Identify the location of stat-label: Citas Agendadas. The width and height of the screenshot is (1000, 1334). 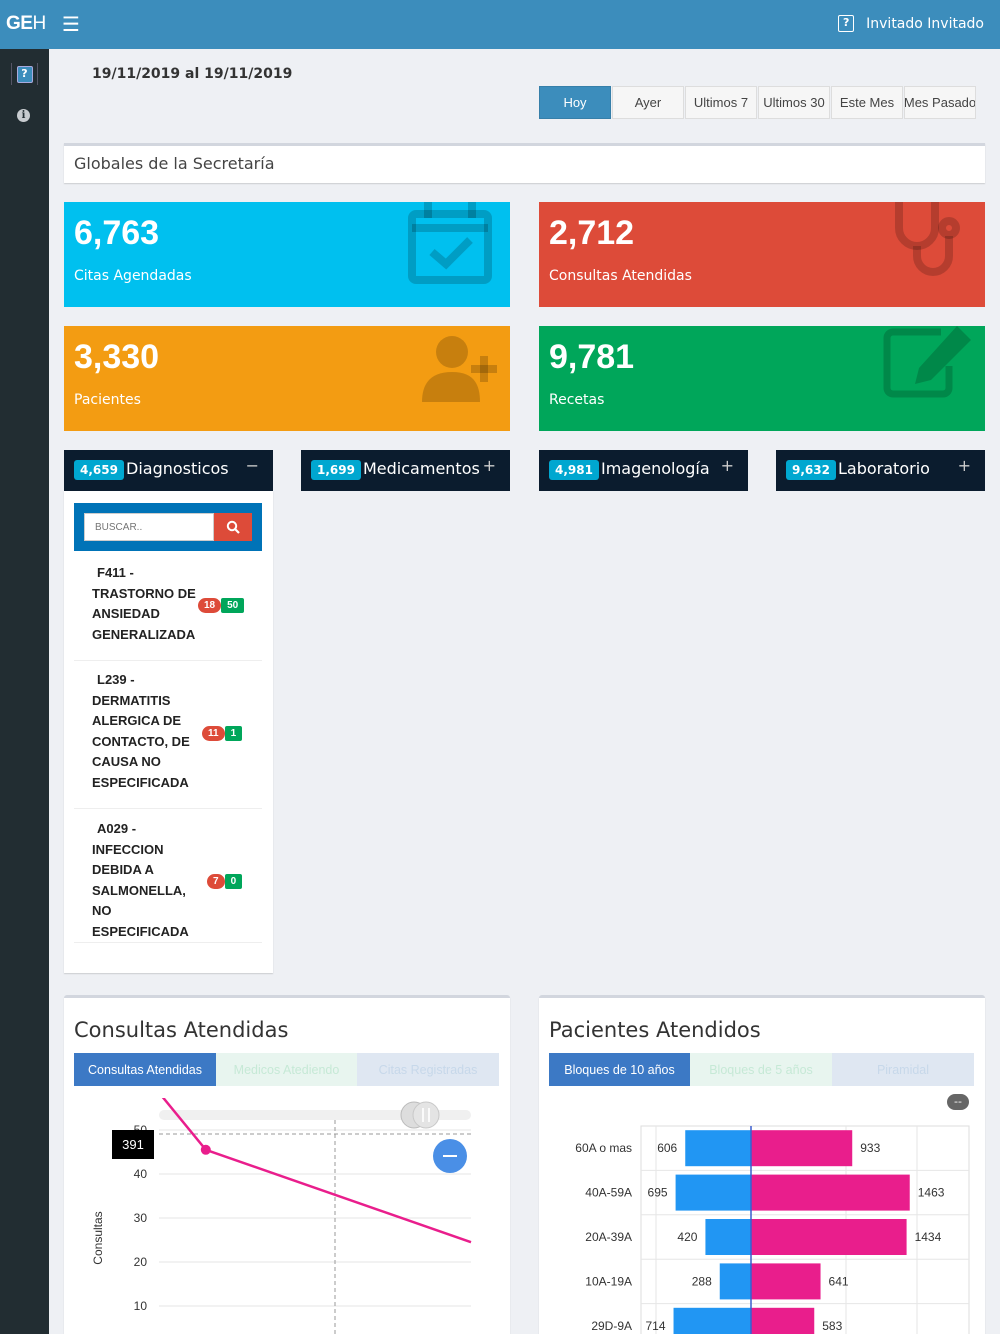
(133, 276).